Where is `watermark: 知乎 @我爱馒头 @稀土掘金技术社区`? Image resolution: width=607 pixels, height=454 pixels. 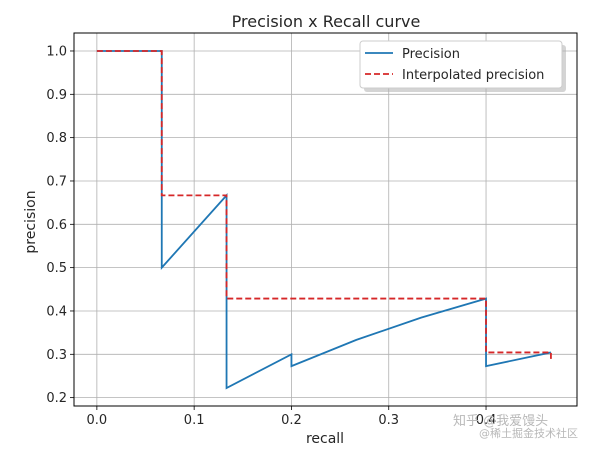
watermark: 知乎 @我爱馒头 @稀土掘金技术社区 is located at coordinates (515, 426).